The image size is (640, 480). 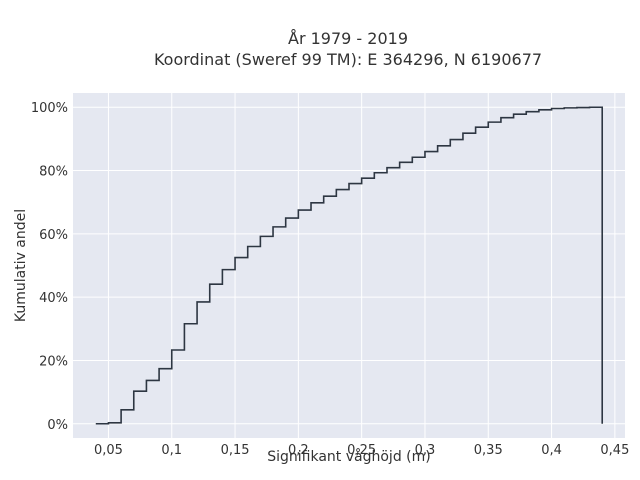 What do you see at coordinates (551, 450) in the screenshot?
I see `x-tick-label: 0,4` at bounding box center [551, 450].